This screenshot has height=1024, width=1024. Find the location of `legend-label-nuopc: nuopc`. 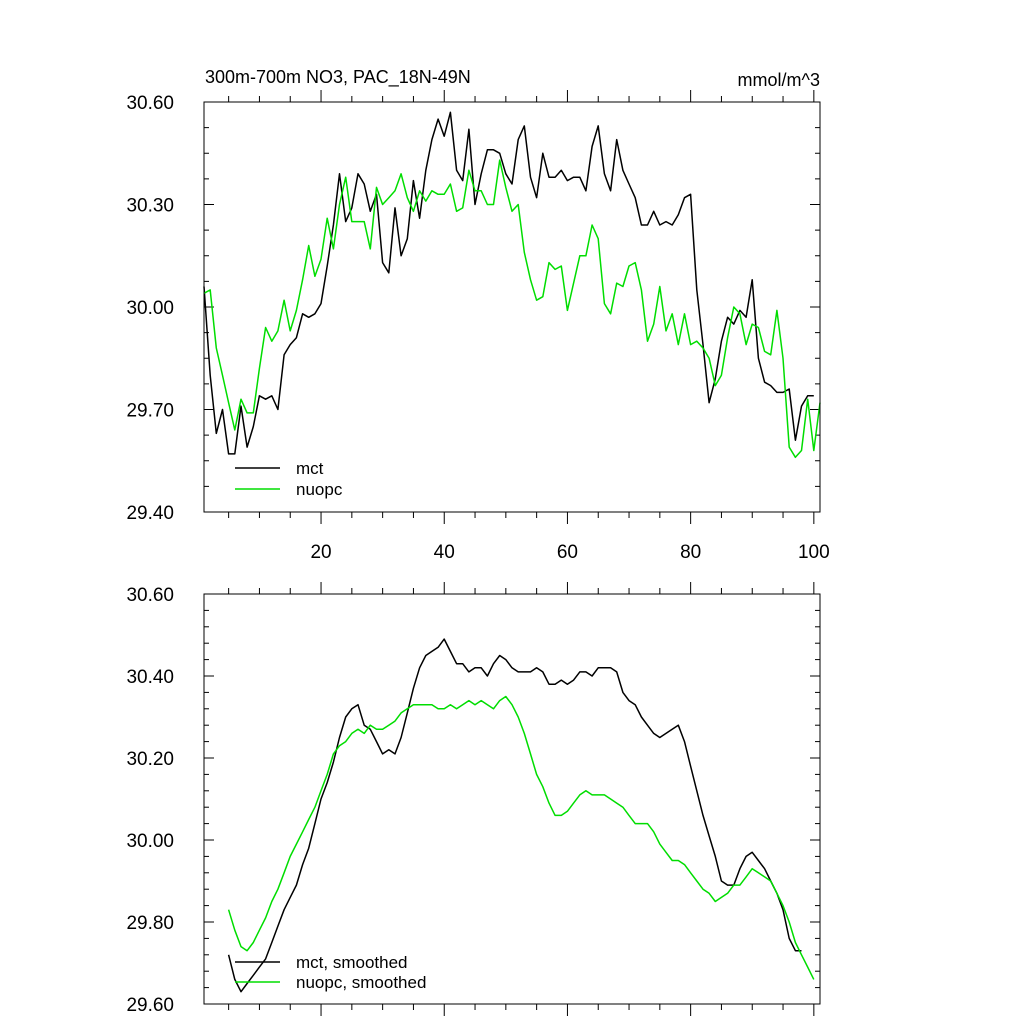

legend-label-nuopc: nuopc is located at coordinates (319, 489).